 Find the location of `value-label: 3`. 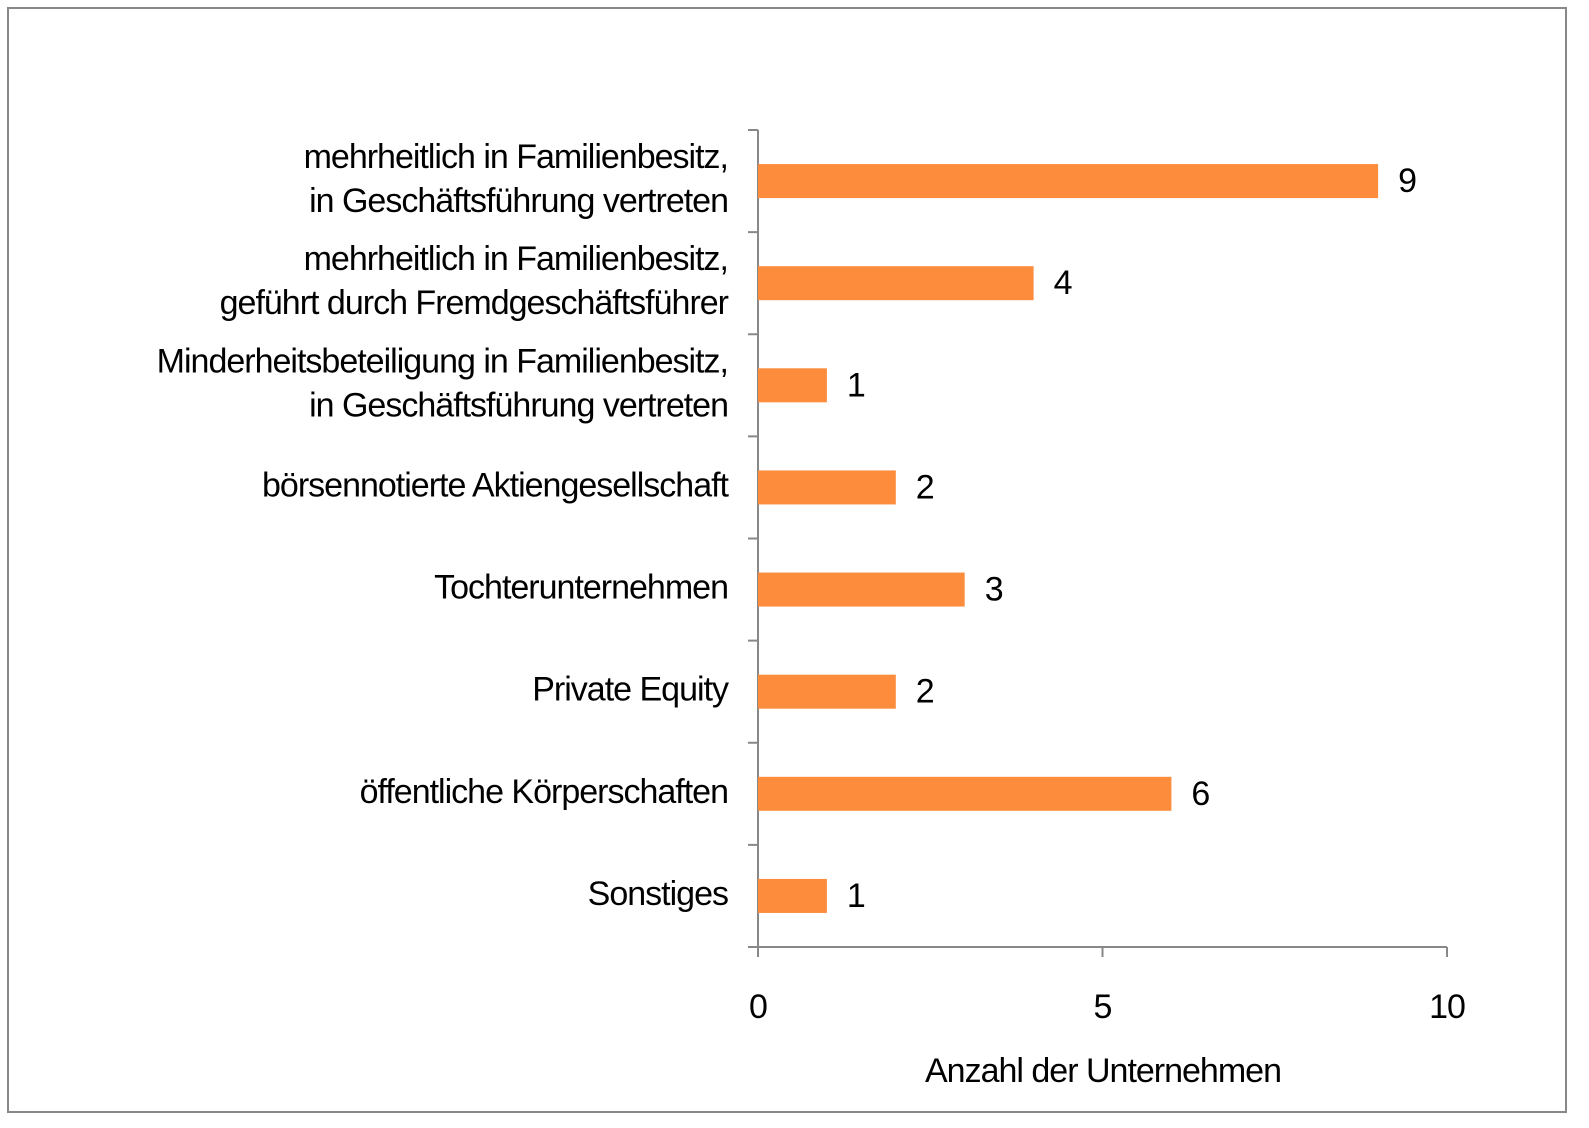

value-label: 3 is located at coordinates (994, 590).